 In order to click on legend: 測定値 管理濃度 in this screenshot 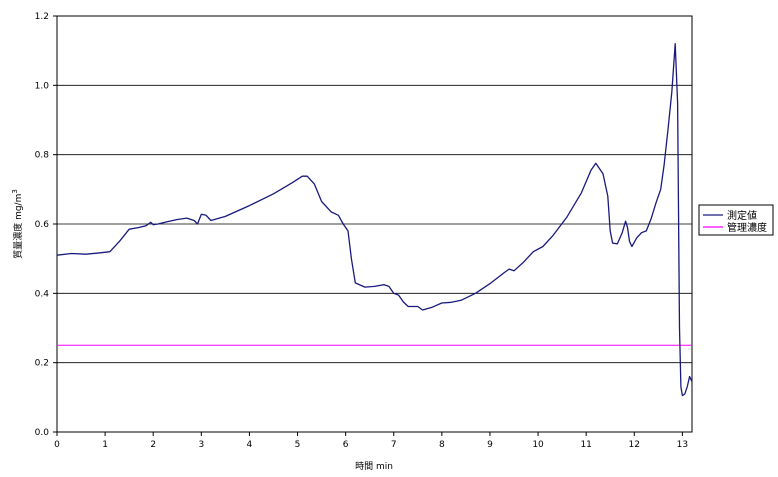, I will do `click(736, 220)`.